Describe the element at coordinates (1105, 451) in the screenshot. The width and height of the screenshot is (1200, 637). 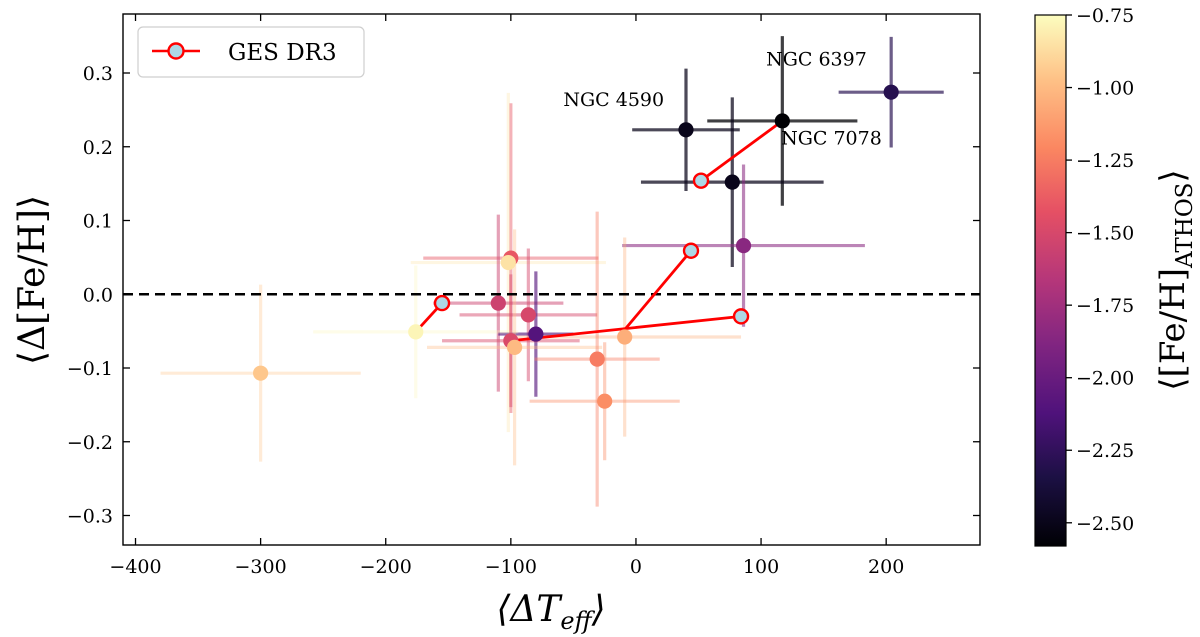
I see `colorbar-tick-label: −2.25` at that location.